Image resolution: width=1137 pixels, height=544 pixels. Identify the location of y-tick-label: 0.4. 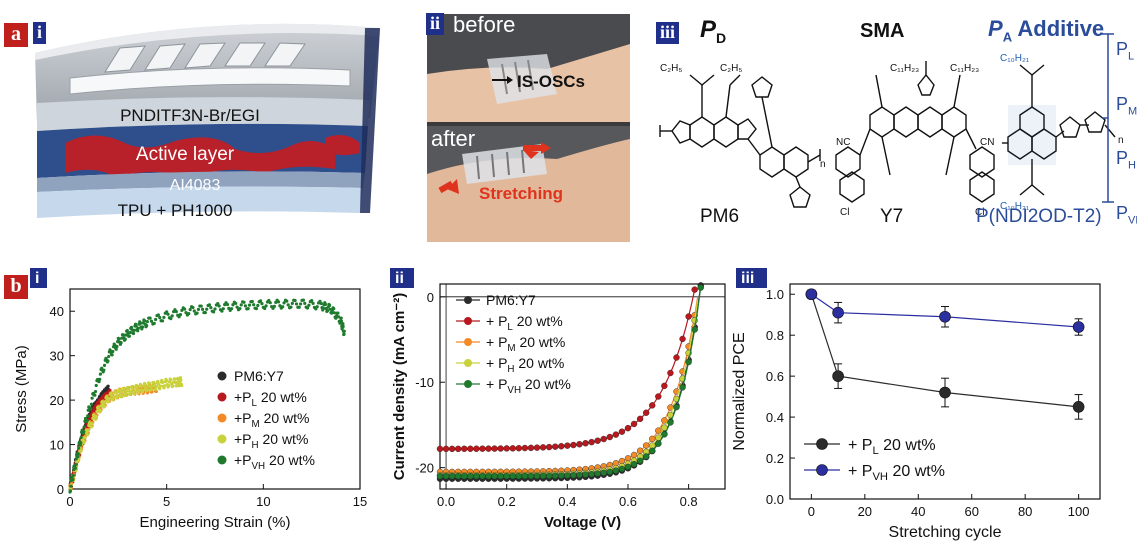
(775, 417).